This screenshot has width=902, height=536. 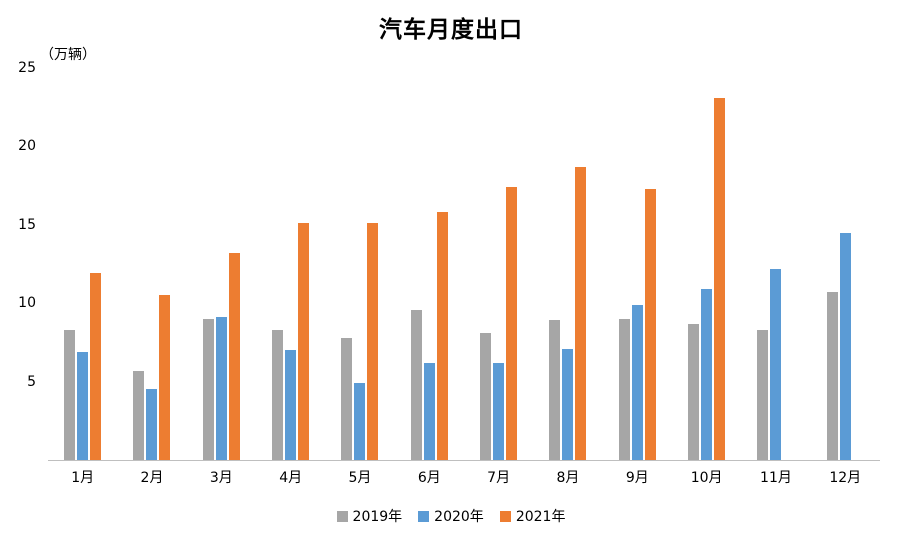 I want to click on month-group: 8月, so click(x=567, y=277).